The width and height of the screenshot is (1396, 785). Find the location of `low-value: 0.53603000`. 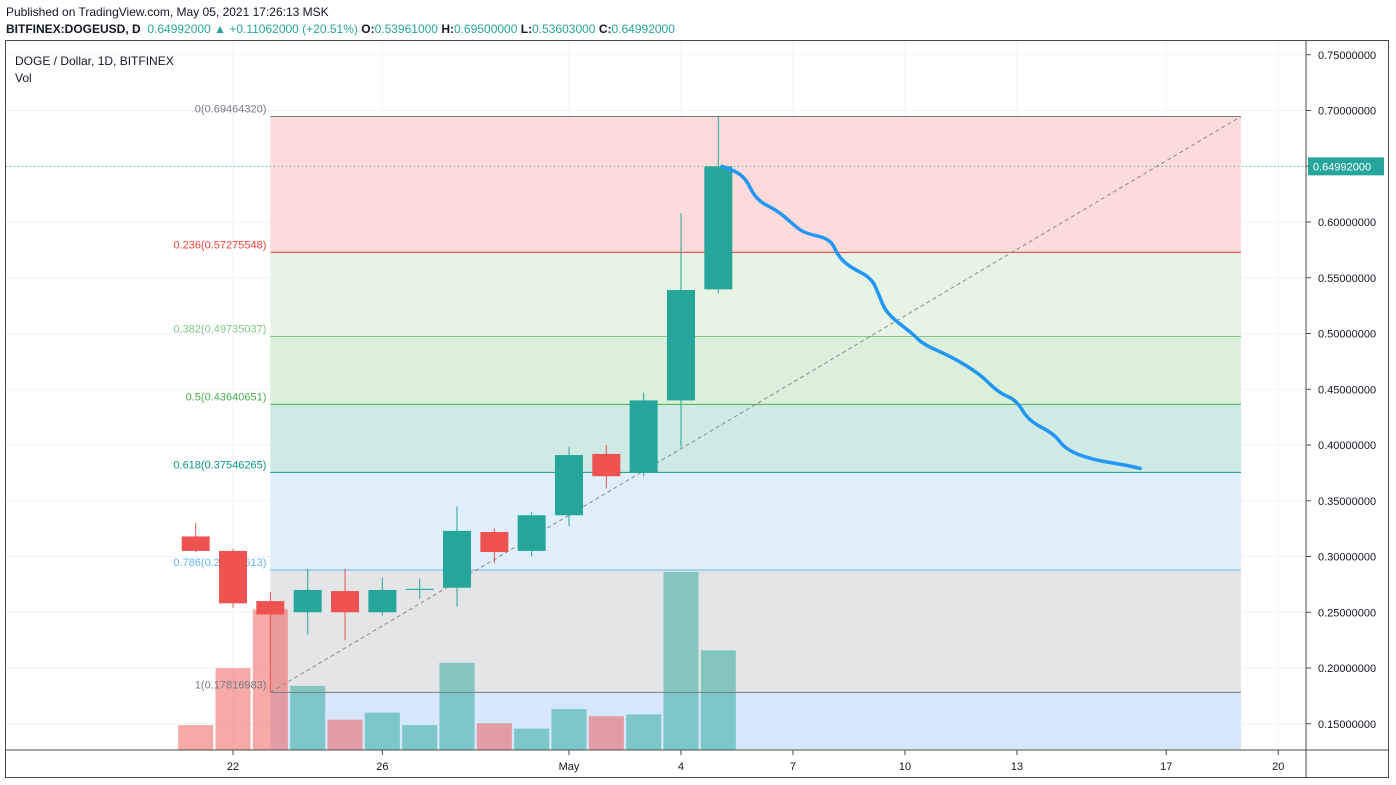

low-value: 0.53603000 is located at coordinates (564, 29).